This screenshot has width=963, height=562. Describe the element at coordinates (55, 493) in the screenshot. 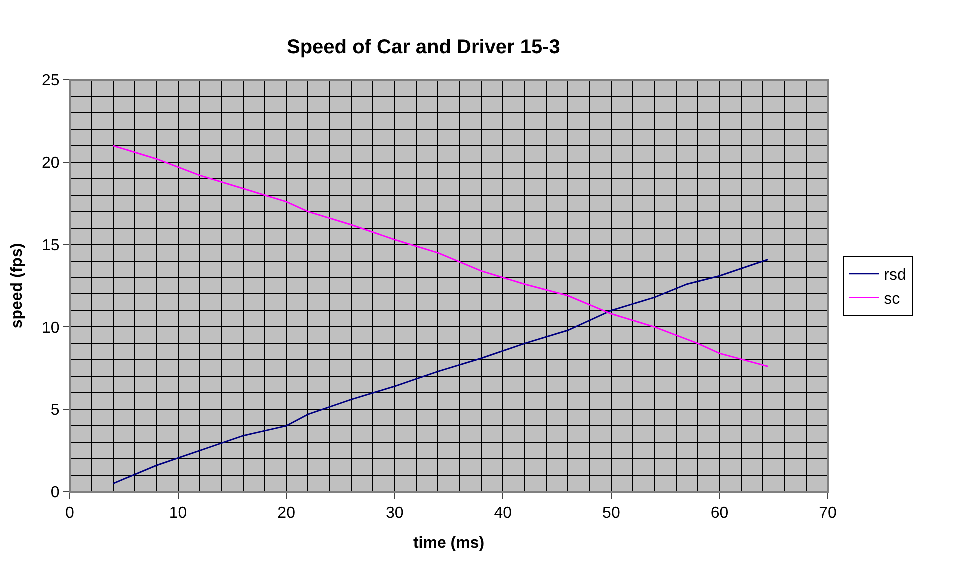

I see `y-tick-label: 0` at that location.